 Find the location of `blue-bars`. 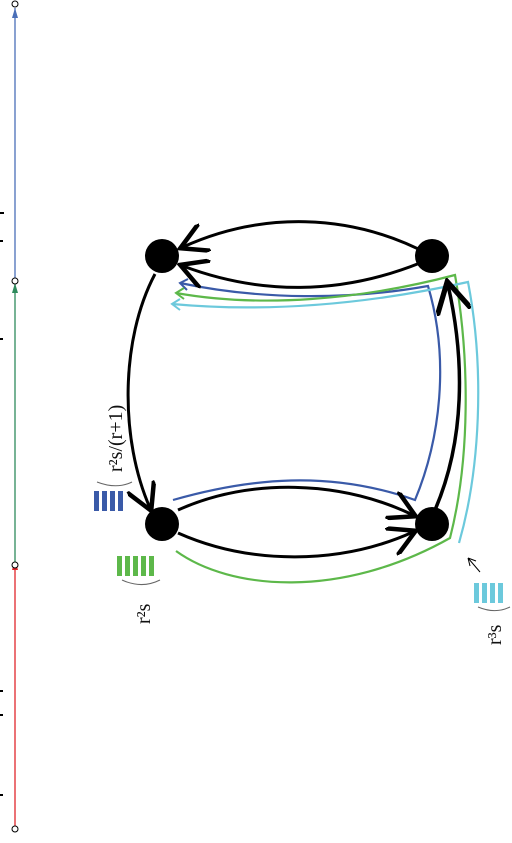

blue-bars is located at coordinates (108, 501).